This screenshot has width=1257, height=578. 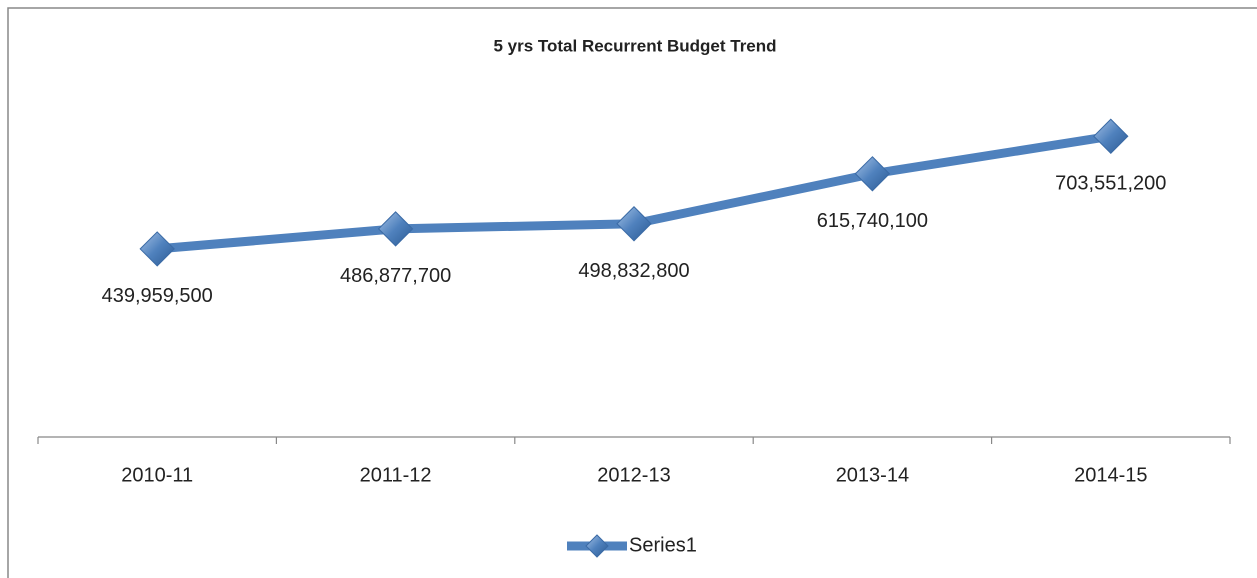 I want to click on chart-title: 5 yrs Total Recurrent Budget Trend, so click(x=634, y=45).